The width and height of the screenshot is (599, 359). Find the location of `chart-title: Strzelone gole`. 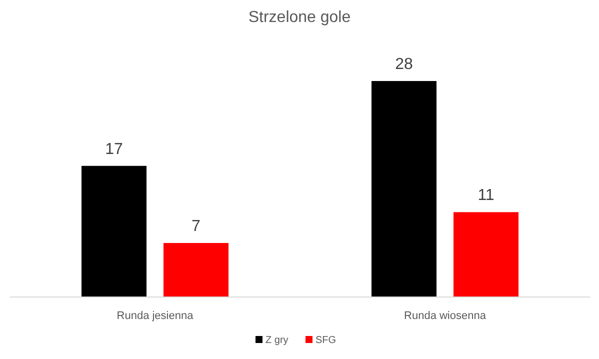

chart-title: Strzelone gole is located at coordinates (299, 17).